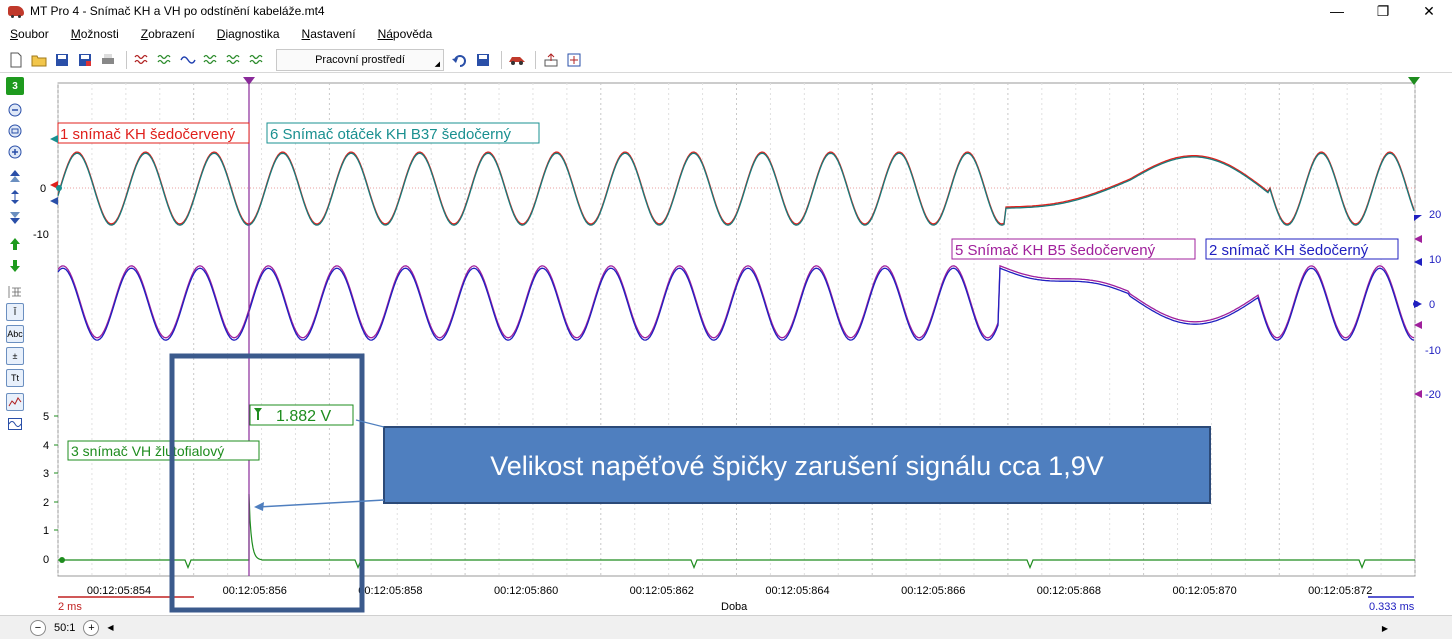 This screenshot has width=1452, height=639. Describe the element at coordinates (662, 591) in the screenshot. I see `time-tick-label: 00:12:05:862` at that location.